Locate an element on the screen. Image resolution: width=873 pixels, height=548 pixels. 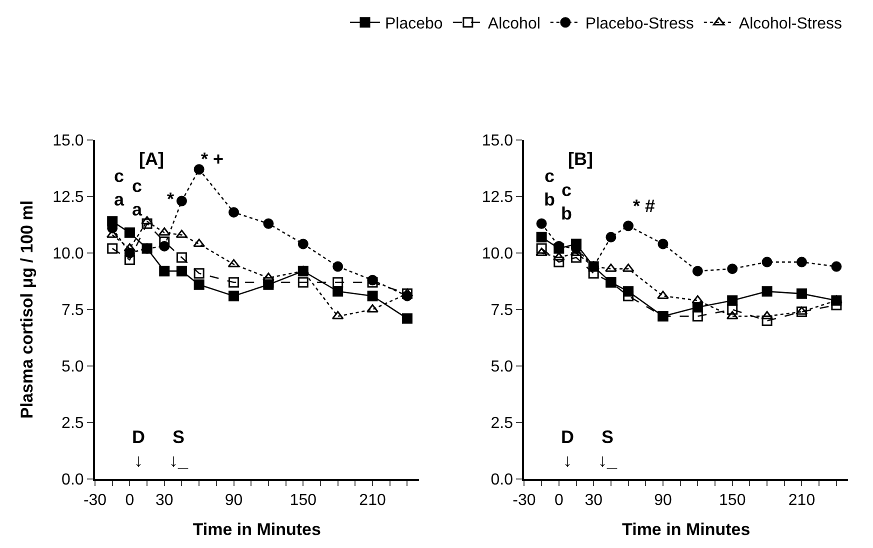
annotation: * is located at coordinates (170, 199).